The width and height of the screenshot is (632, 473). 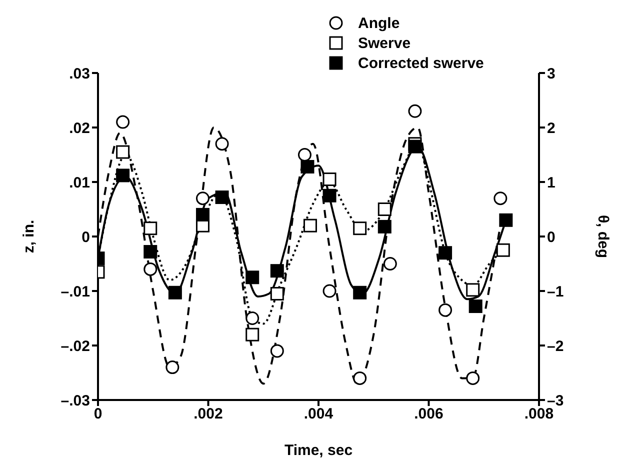 What do you see at coordinates (98, 414) in the screenshot?
I see `x-tick-label: 0` at bounding box center [98, 414].